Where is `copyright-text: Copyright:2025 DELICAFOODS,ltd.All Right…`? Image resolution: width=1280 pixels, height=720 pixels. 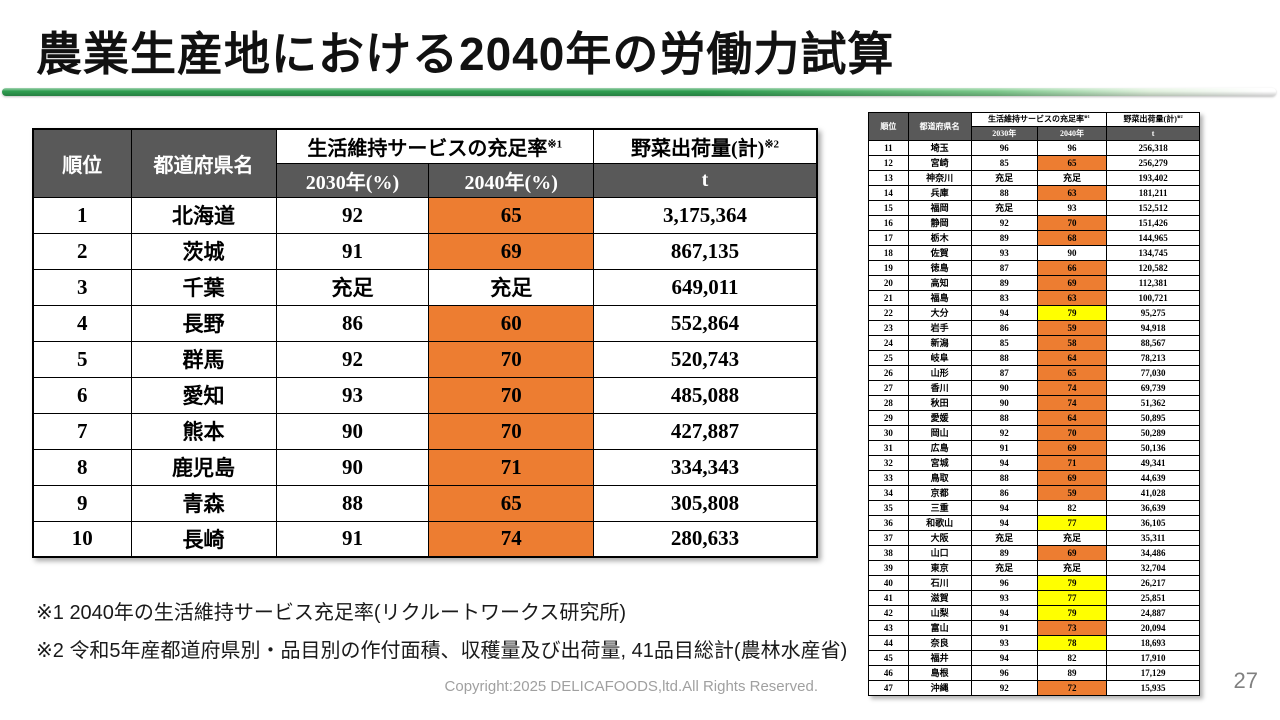 copyright-text: Copyright:2025 DELICAFOODS,ltd.All Right… is located at coordinates (631, 686).